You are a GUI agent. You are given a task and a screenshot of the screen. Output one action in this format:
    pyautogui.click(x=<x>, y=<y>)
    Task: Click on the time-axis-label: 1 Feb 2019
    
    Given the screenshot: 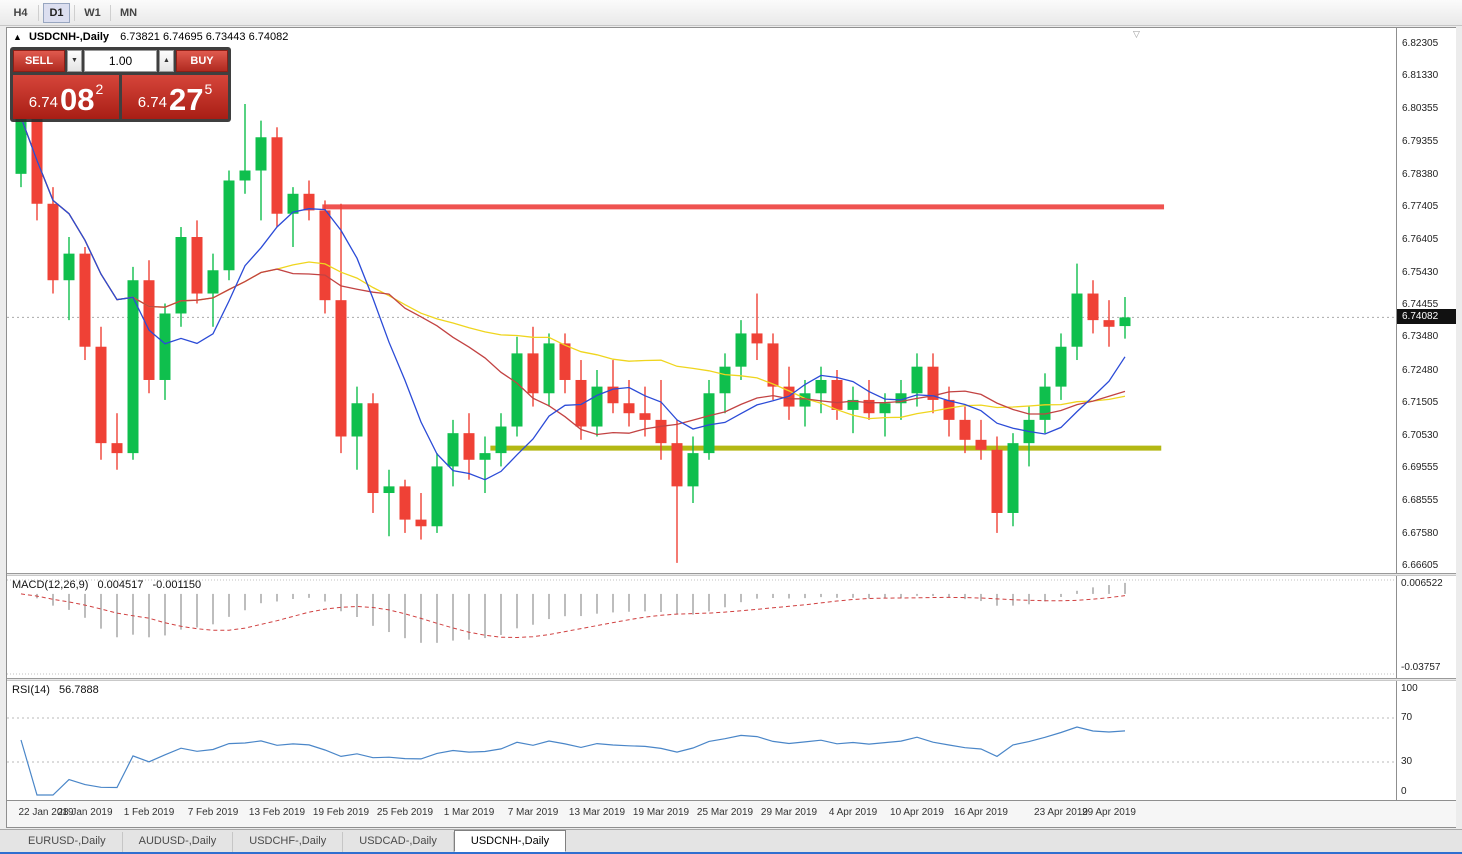 What is the action you would take?
    pyautogui.click(x=149, y=812)
    